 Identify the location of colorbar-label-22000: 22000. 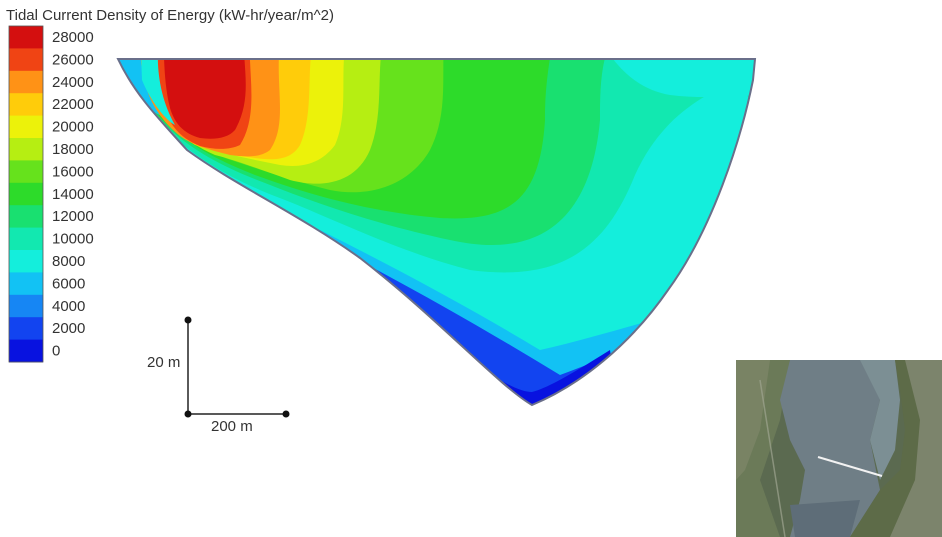
(73, 104).